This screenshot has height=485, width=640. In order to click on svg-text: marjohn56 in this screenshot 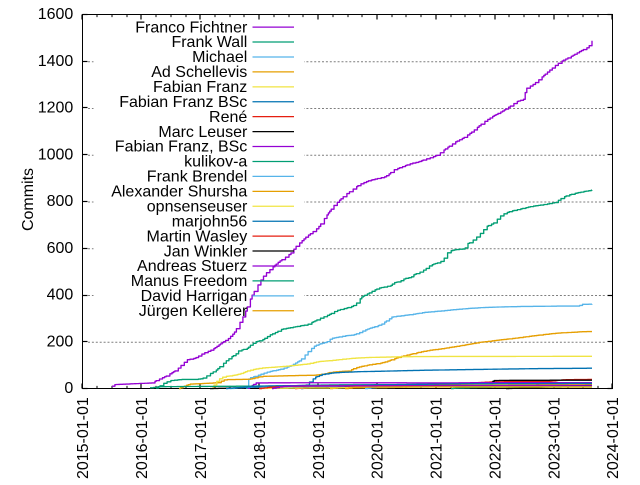, I will do `click(210, 221)`.